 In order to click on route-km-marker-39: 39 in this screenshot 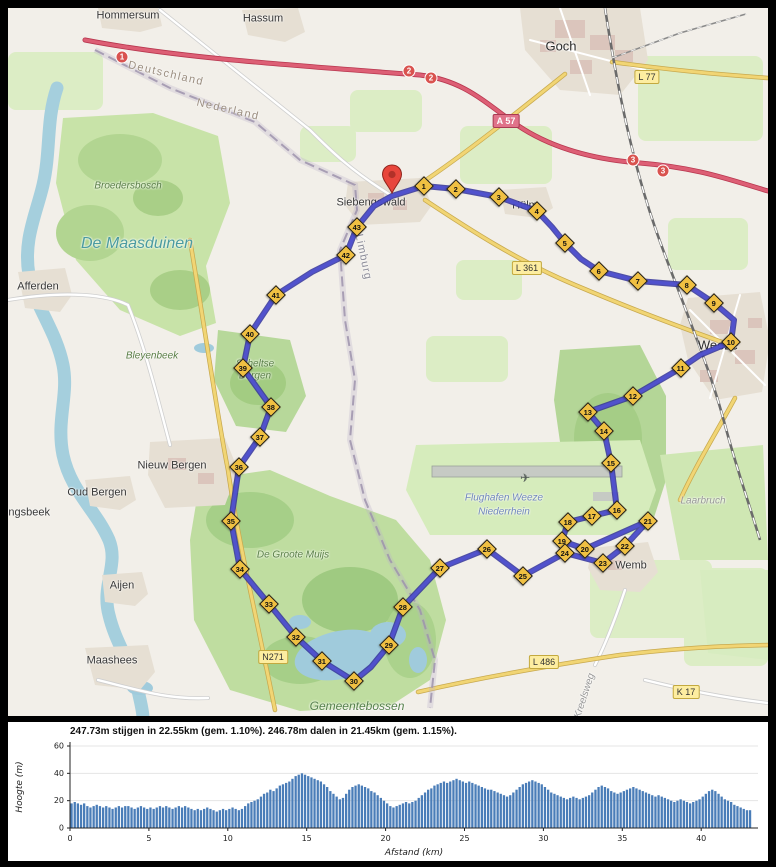, I will do `click(243, 368)`.